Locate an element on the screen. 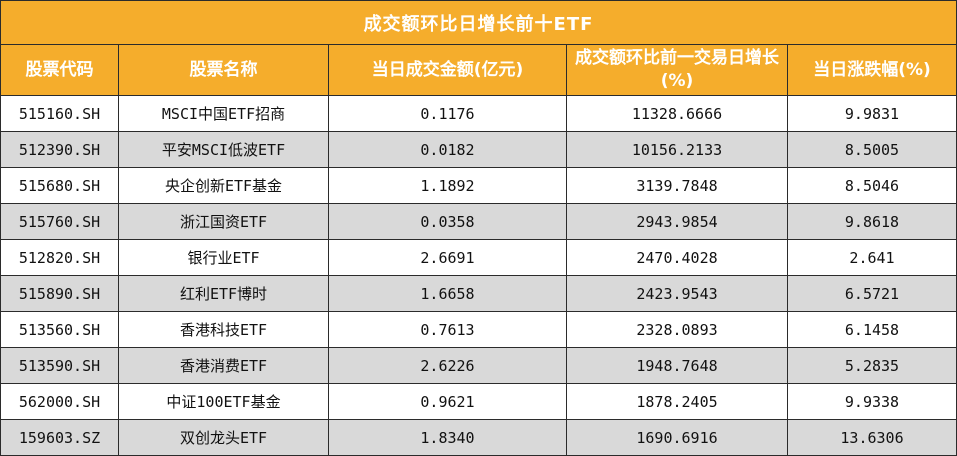 Image resolution: width=957 pixels, height=456 pixels. price-change-cell: 8.5046 is located at coordinates (871, 185).